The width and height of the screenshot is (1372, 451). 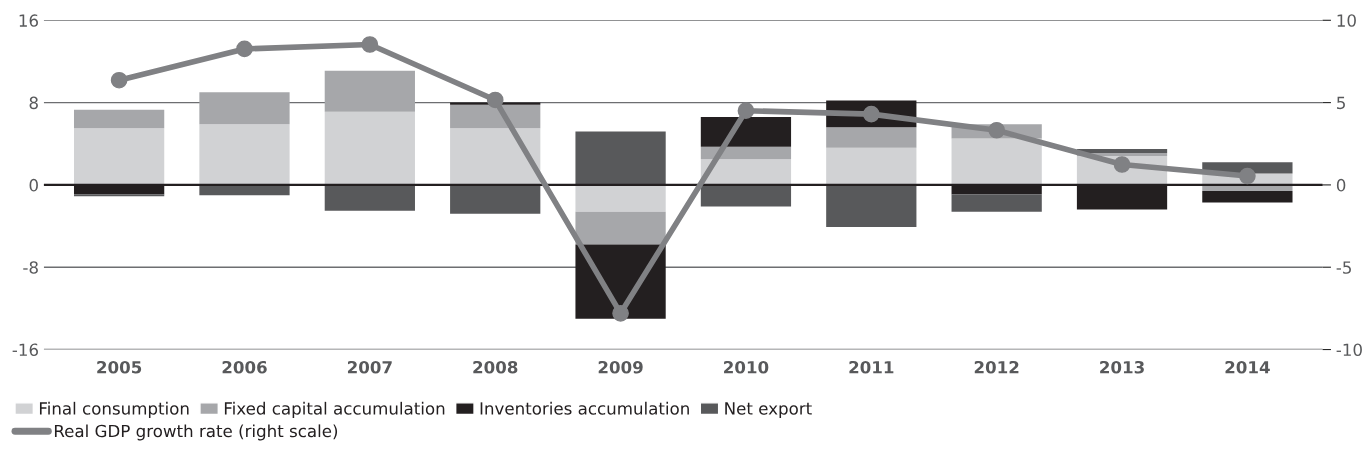 What do you see at coordinates (996, 367) in the screenshot?
I see `x-tick-label: 2012` at bounding box center [996, 367].